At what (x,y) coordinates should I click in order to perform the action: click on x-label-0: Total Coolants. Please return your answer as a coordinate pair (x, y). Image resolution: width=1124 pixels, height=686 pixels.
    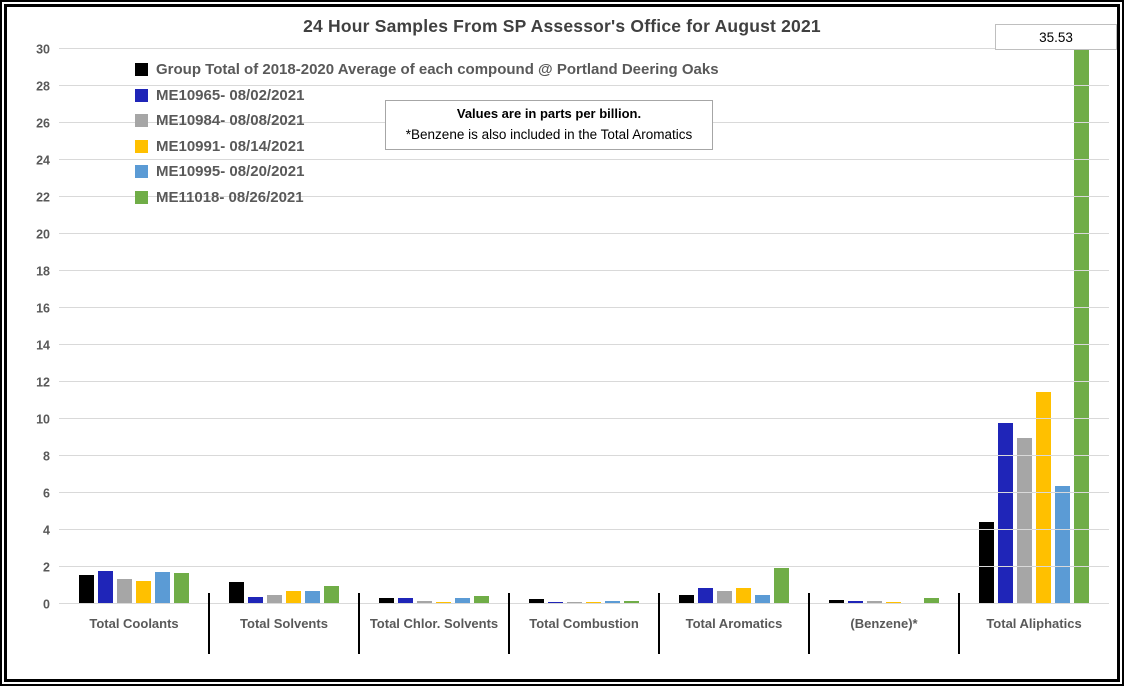
    Looking at the image, I should click on (134, 623).